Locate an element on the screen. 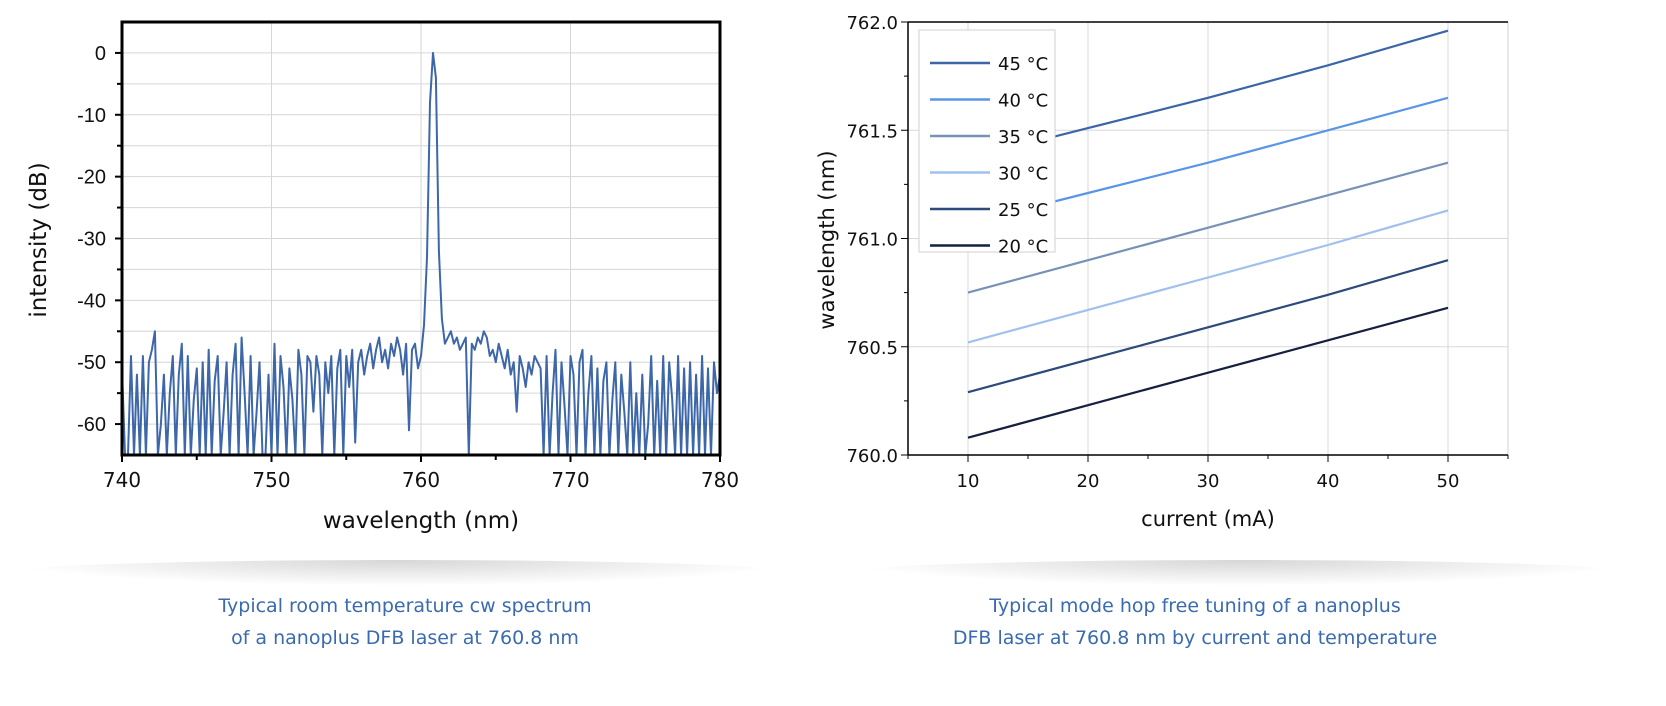 Image resolution: width=1666 pixels, height=706 pixels. x-tick-label: 760 is located at coordinates (421, 480).